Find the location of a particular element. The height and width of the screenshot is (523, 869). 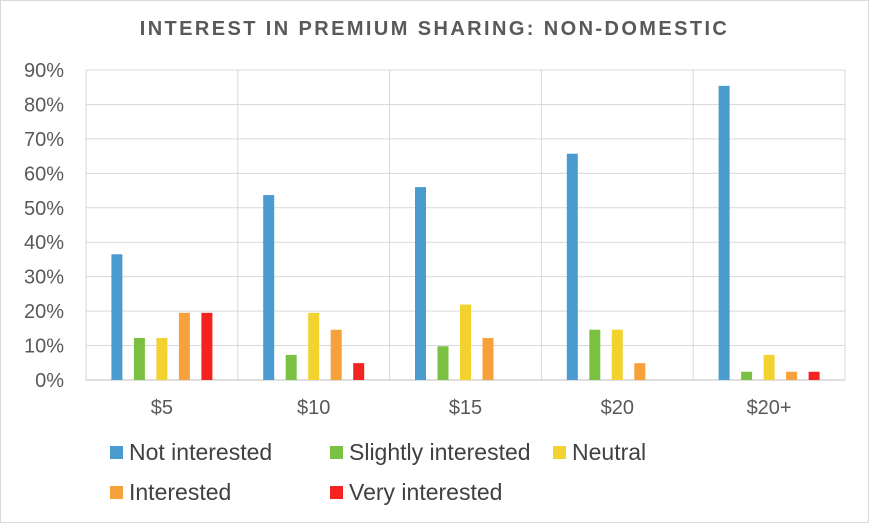

legend-label: Not interested is located at coordinates (201, 452).